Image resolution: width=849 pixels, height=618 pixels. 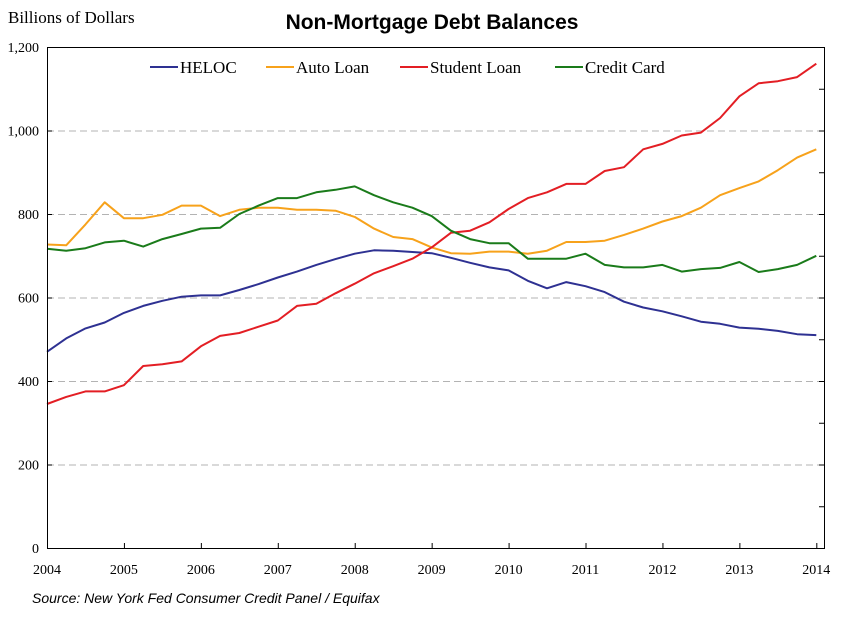 What do you see at coordinates (476, 67) in the screenshot?
I see `legend-label-student-loan: Student Loan` at bounding box center [476, 67].